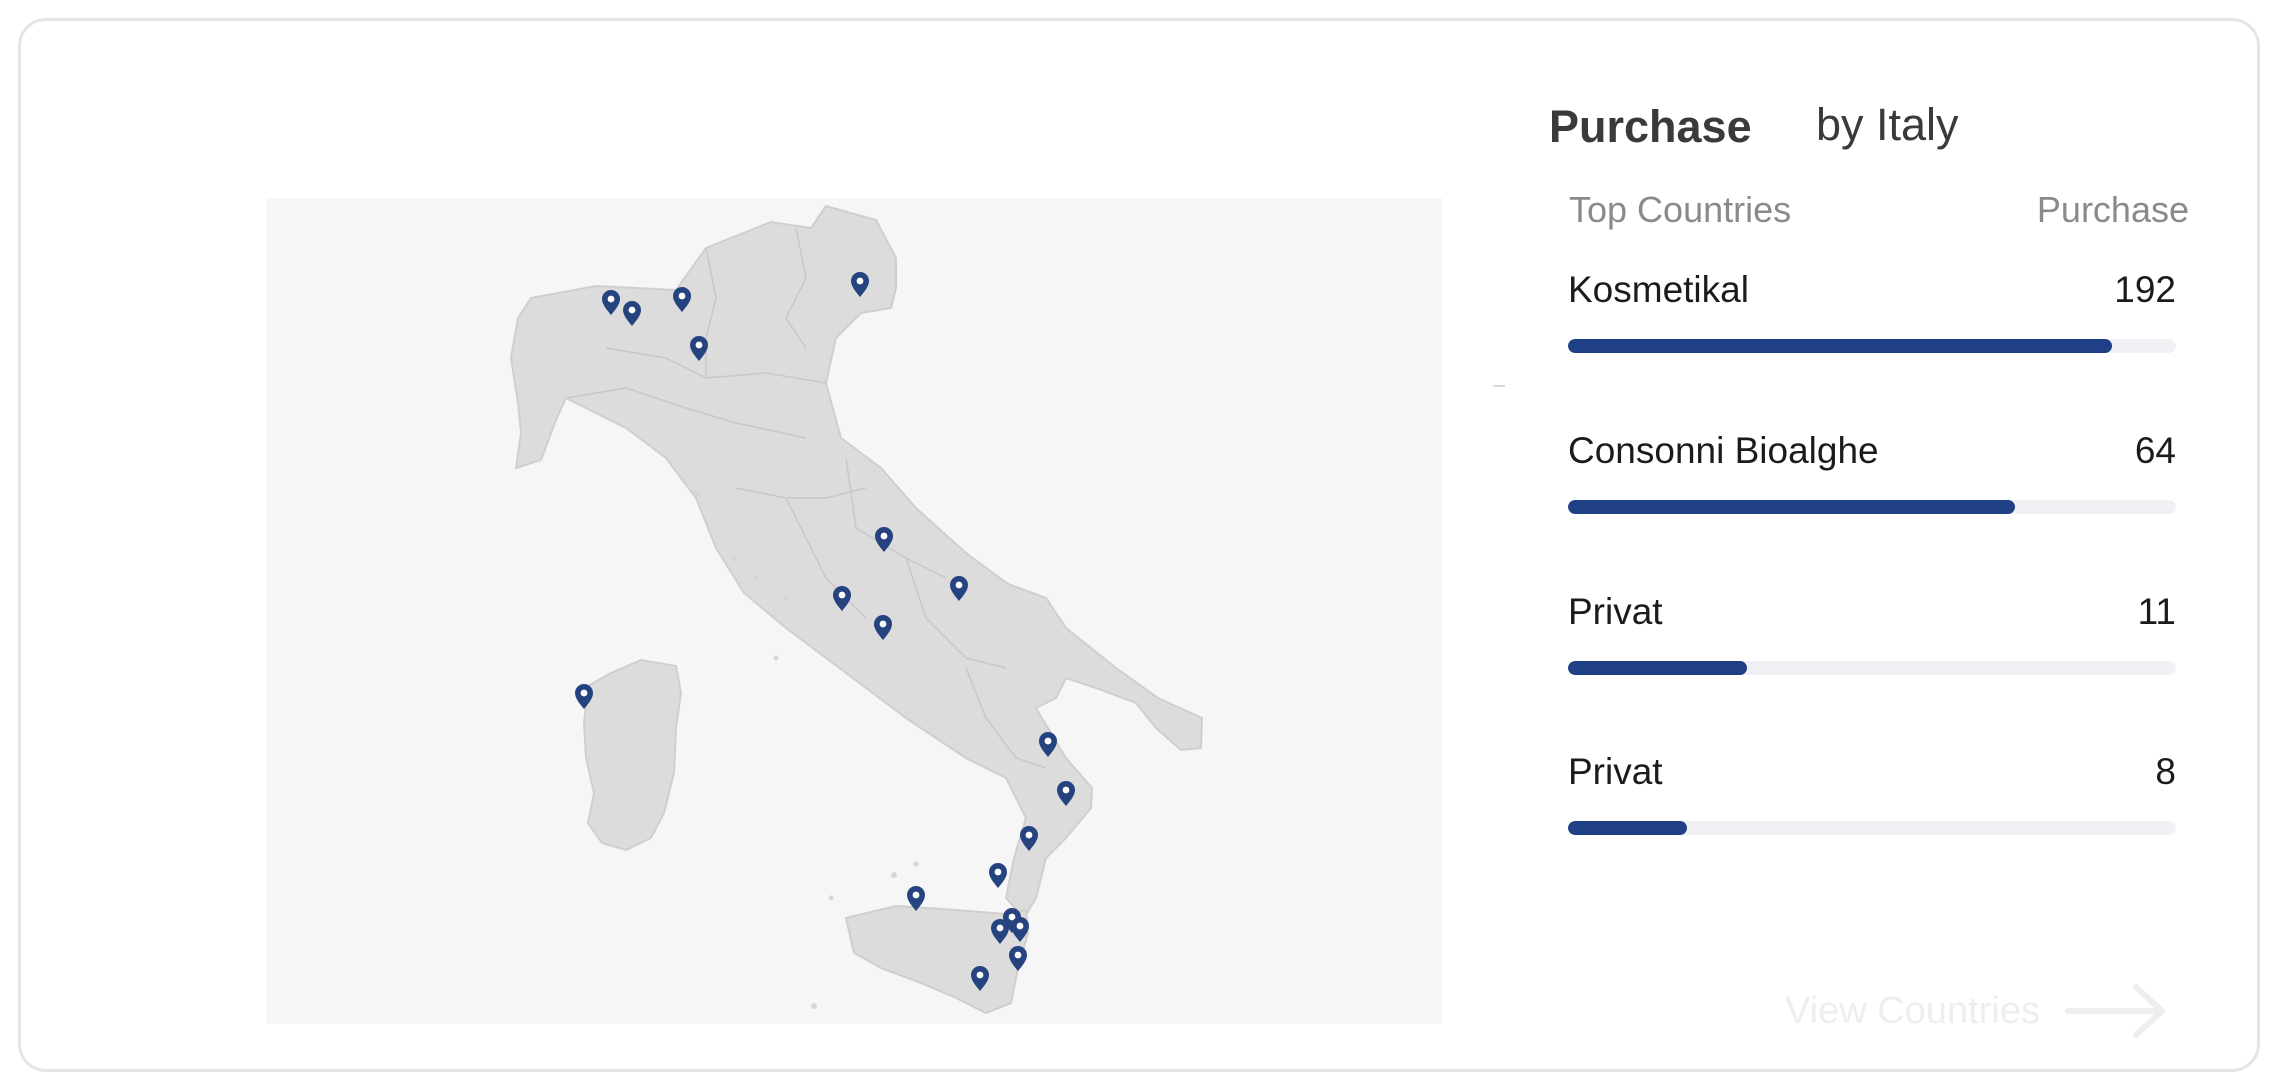  I want to click on row-value: 64, so click(2155, 450).